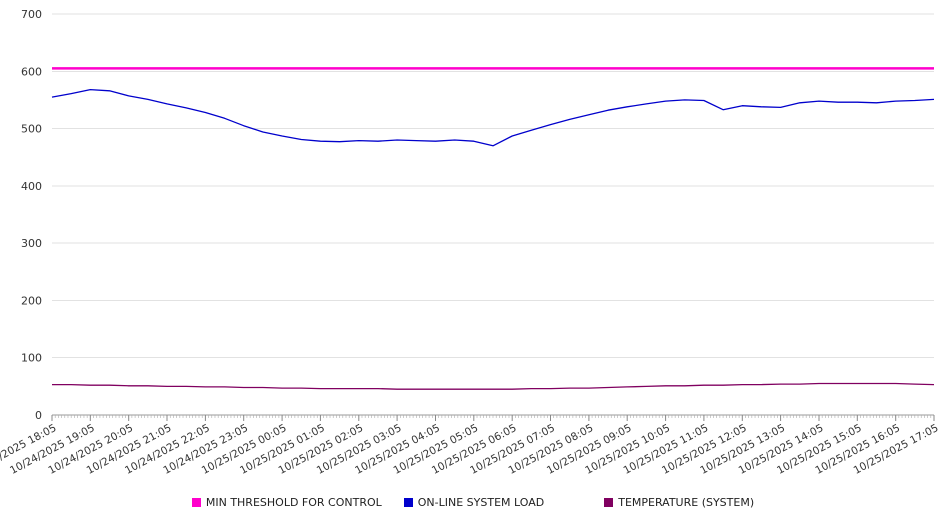  I want to click on svg-text: 700, so click(31, 14).